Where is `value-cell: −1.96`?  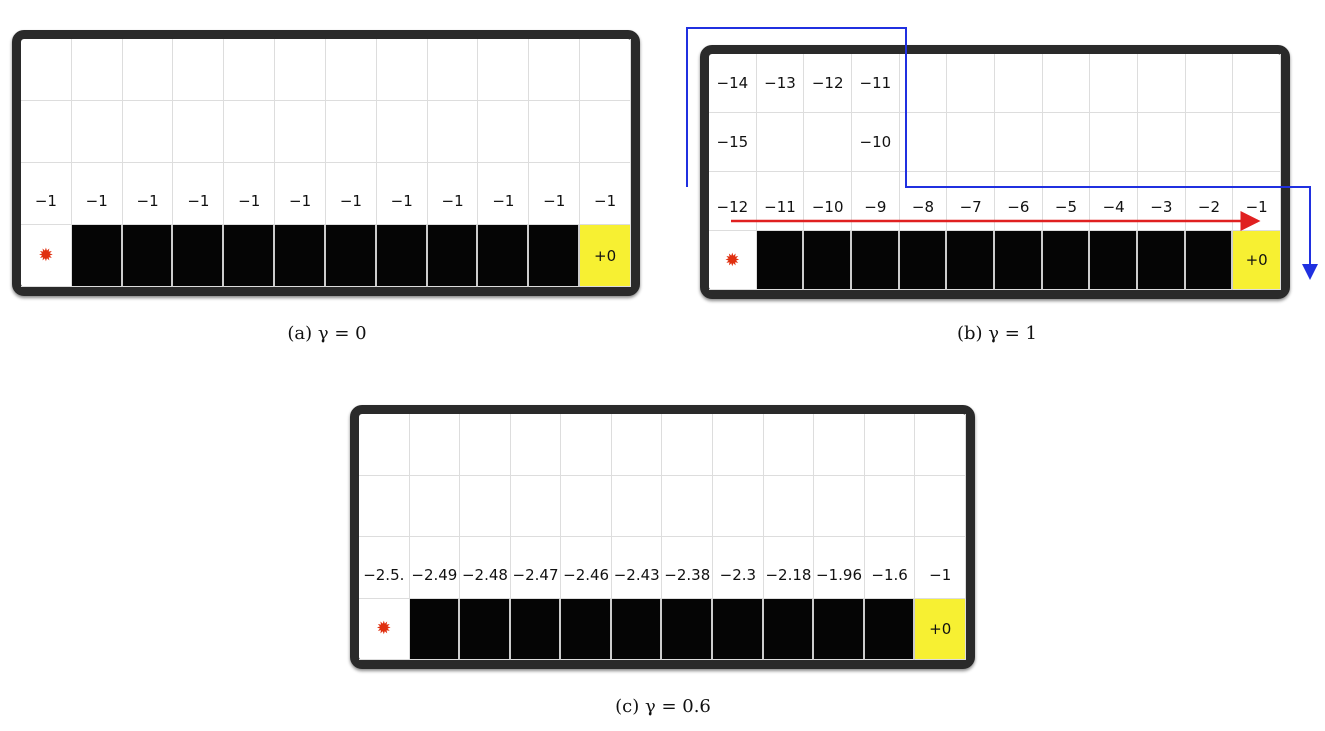 value-cell: −1.96 is located at coordinates (839, 568).